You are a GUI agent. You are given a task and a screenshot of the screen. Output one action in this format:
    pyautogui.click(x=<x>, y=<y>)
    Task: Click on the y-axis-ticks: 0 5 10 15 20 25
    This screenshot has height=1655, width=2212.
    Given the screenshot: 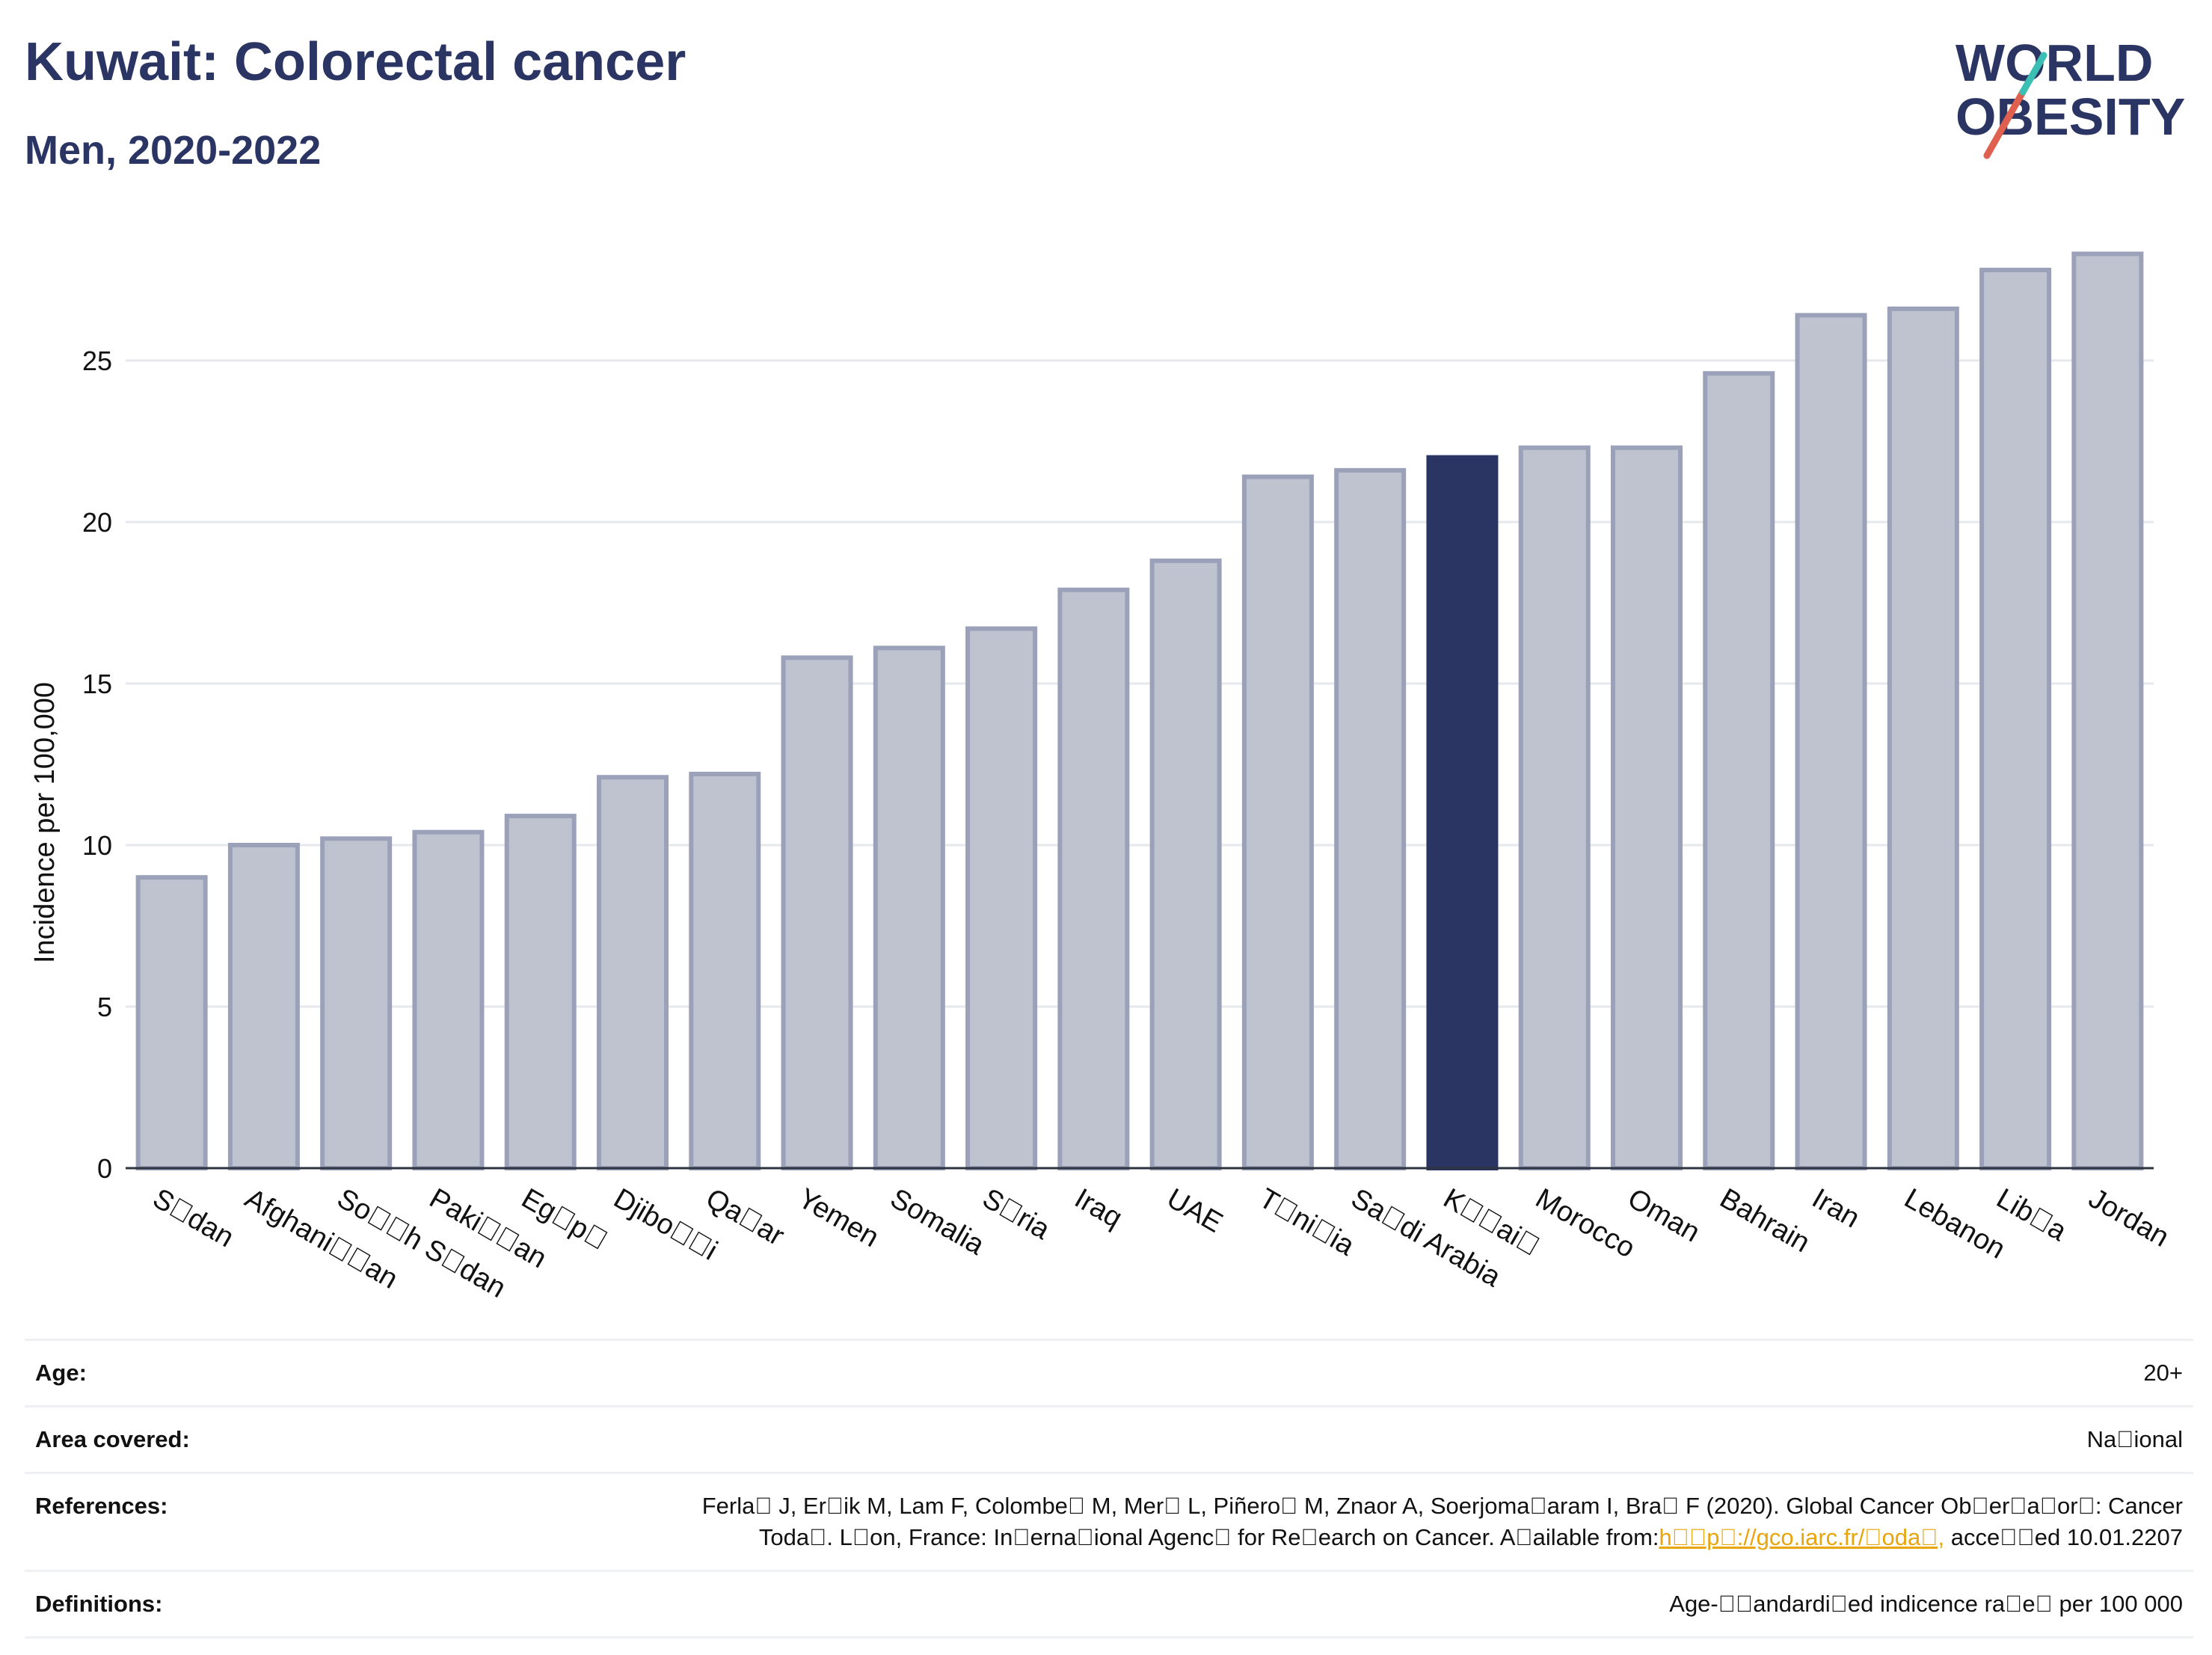 What is the action you would take?
    pyautogui.click(x=97, y=765)
    